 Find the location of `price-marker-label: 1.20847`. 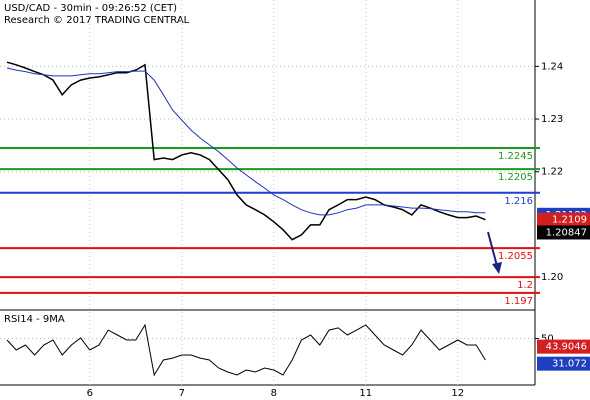

price-marker-label: 1.20847 is located at coordinates (566, 232).